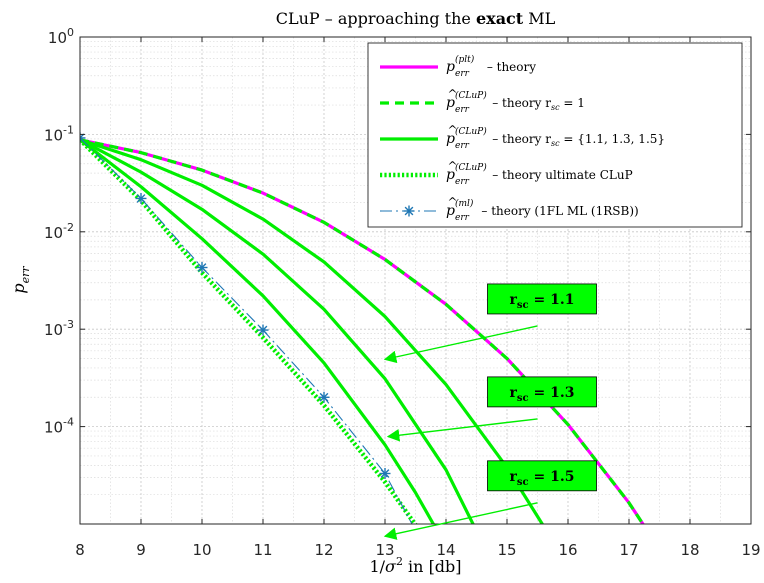 The width and height of the screenshot is (764, 583). Describe the element at coordinates (515, 102) in the screenshot. I see `legend-label: p(CLuP) err – theory rsc = 1` at that location.